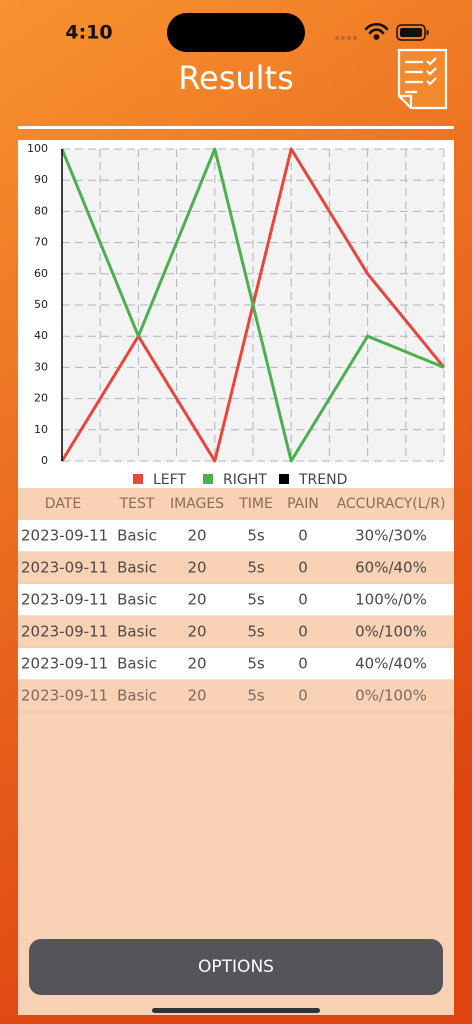  I want to click on wifi-icon, so click(376, 31).